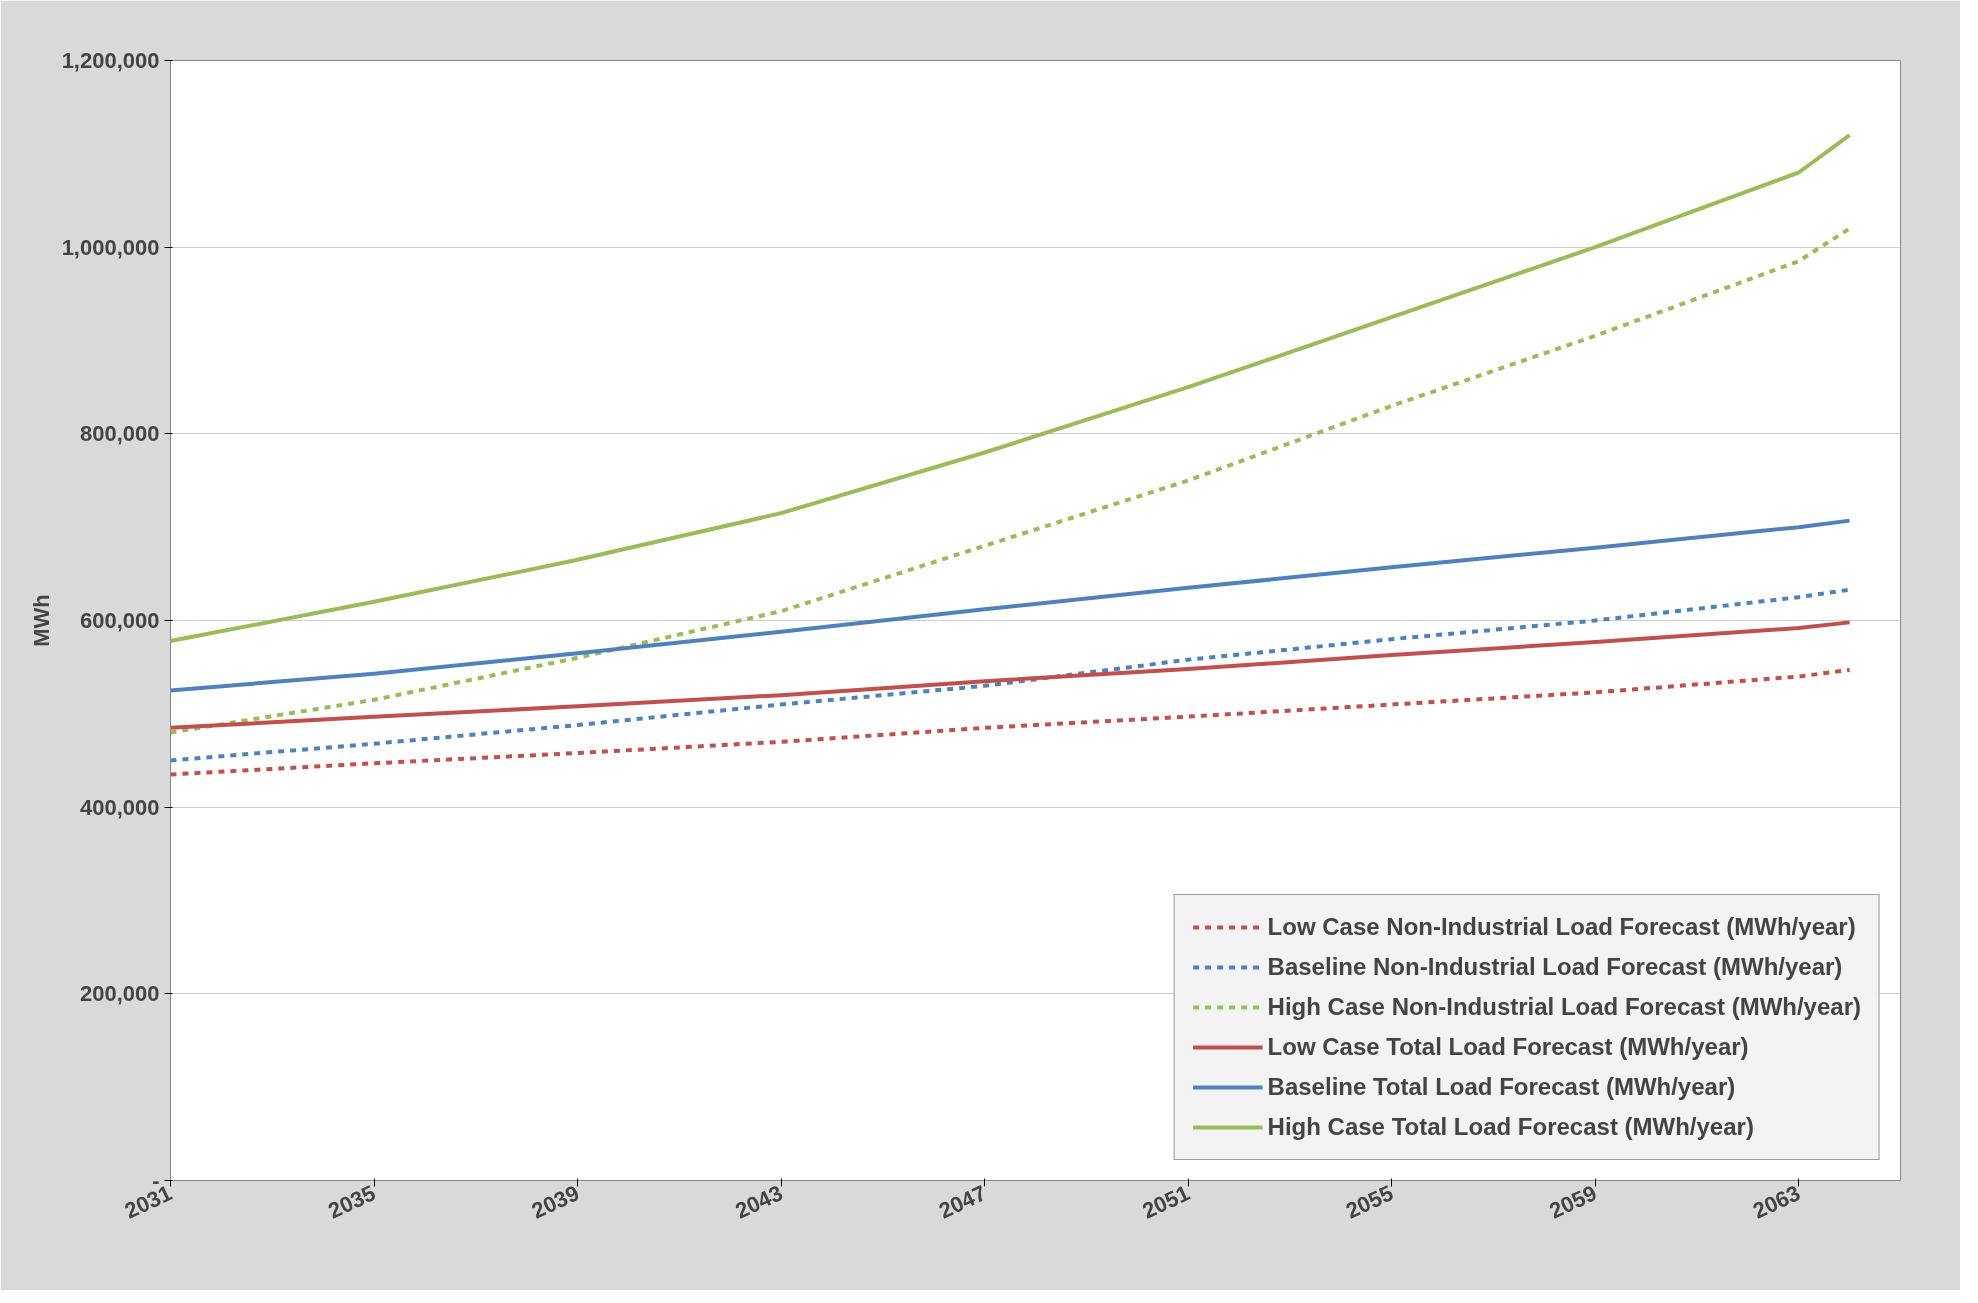 The height and width of the screenshot is (1303, 1978). What do you see at coordinates (119, 807) in the screenshot?
I see `y-tick-label: 400,000` at bounding box center [119, 807].